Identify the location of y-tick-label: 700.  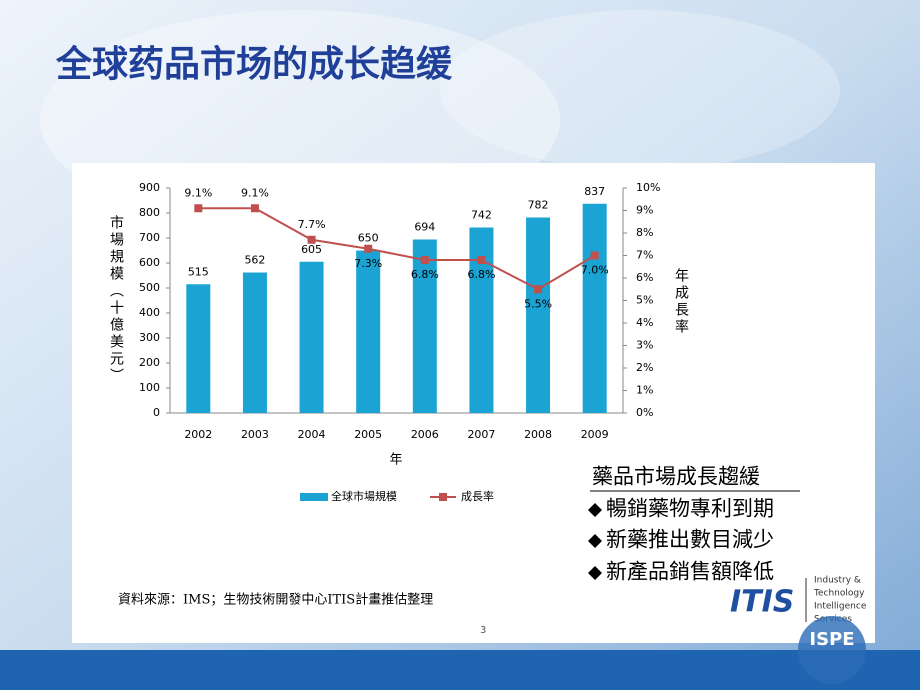
(149, 237).